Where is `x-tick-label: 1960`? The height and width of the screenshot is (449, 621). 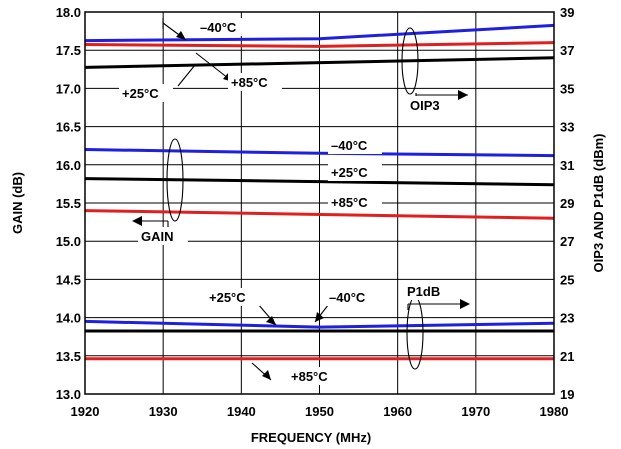
x-tick-label: 1960 is located at coordinates (397, 411).